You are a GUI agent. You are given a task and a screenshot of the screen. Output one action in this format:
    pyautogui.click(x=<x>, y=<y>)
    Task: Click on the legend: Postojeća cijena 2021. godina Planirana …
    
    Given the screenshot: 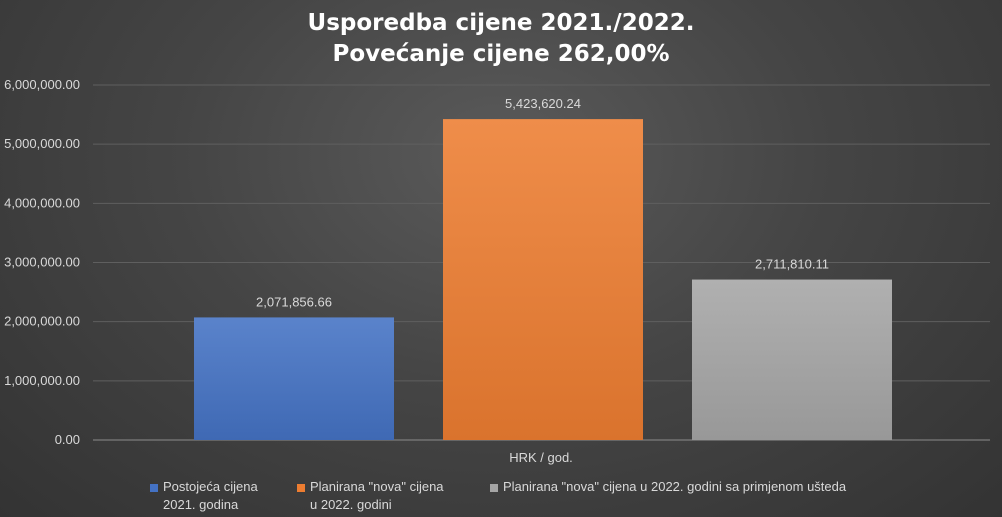 What is the action you would take?
    pyautogui.click(x=501, y=497)
    